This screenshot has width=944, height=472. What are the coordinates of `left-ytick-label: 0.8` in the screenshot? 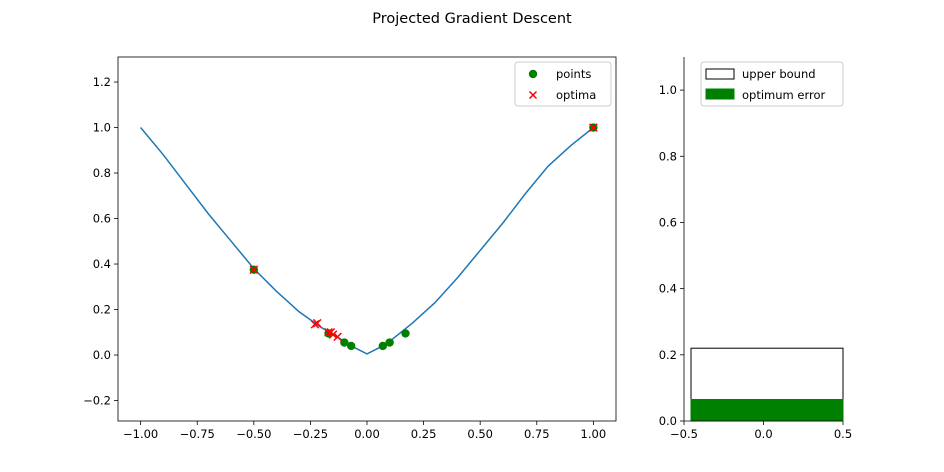 It's located at (102, 173).